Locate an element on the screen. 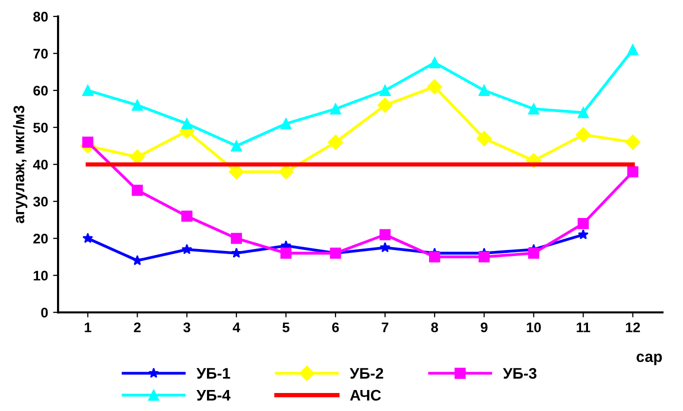  x-tick-label: 9 is located at coordinates (484, 327).